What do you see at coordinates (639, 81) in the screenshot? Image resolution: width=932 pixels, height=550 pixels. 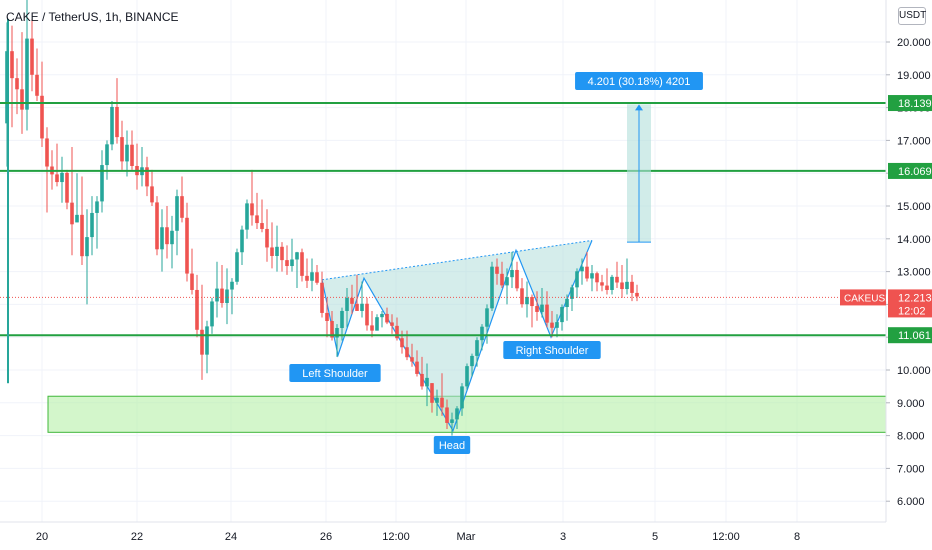 I see `measure-label: 4.201 (30.18%) 4201` at bounding box center [639, 81].